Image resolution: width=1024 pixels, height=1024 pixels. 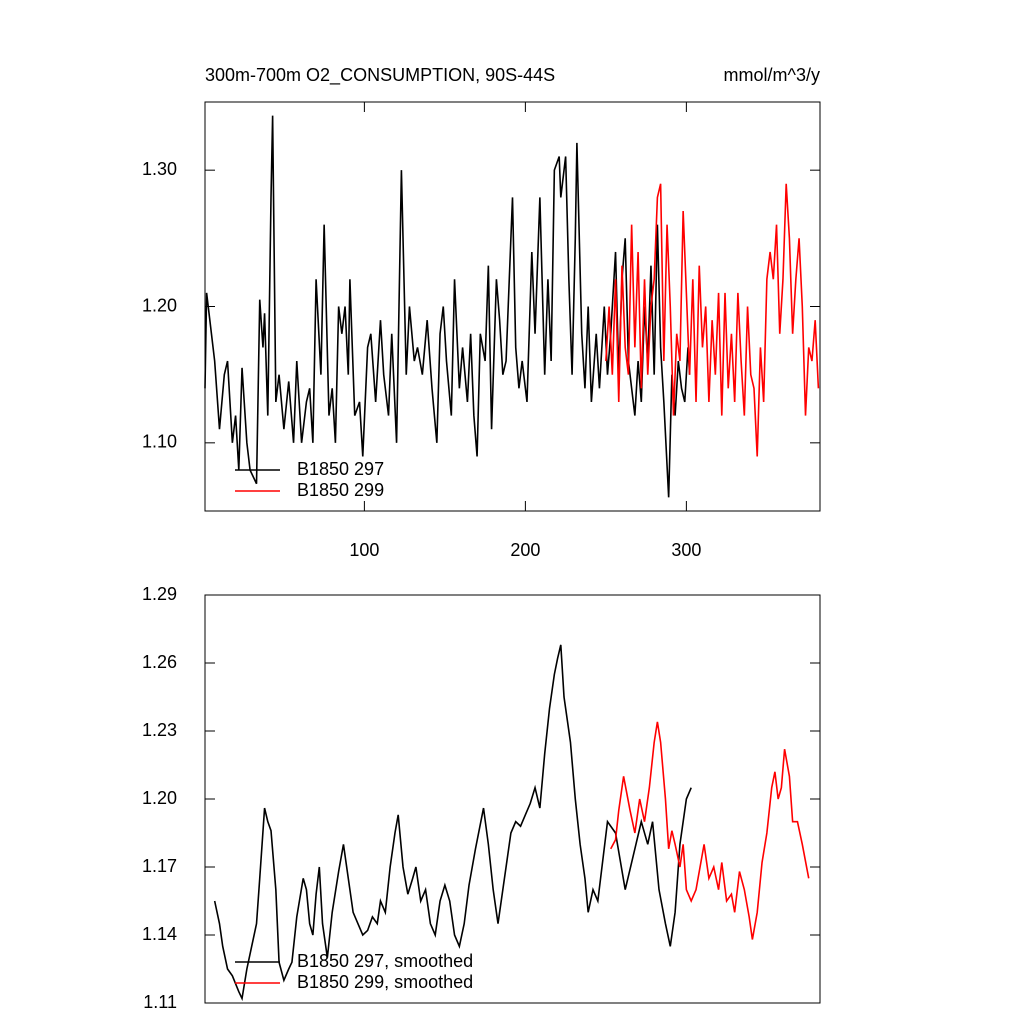 I want to click on legend-label: B1850 299, so click(x=340, y=490).